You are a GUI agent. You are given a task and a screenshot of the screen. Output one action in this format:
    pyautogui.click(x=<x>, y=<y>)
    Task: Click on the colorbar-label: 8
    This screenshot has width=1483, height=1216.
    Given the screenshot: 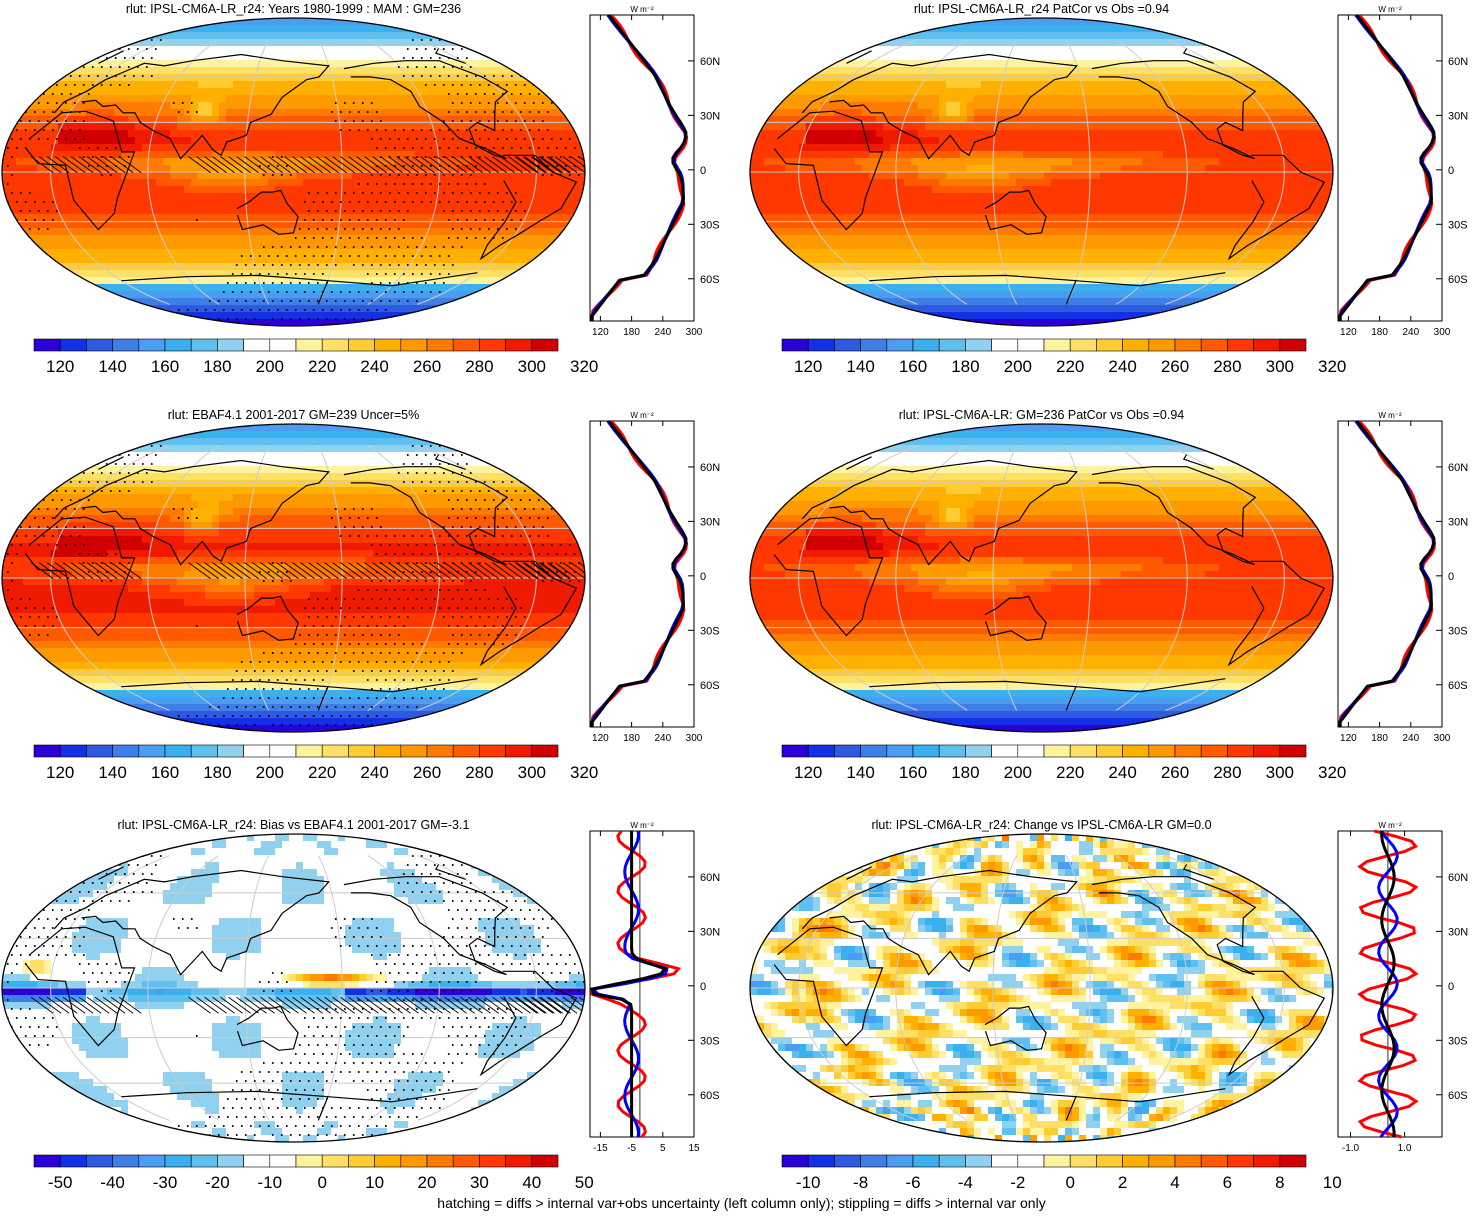 What is the action you would take?
    pyautogui.click(x=1279, y=1182)
    